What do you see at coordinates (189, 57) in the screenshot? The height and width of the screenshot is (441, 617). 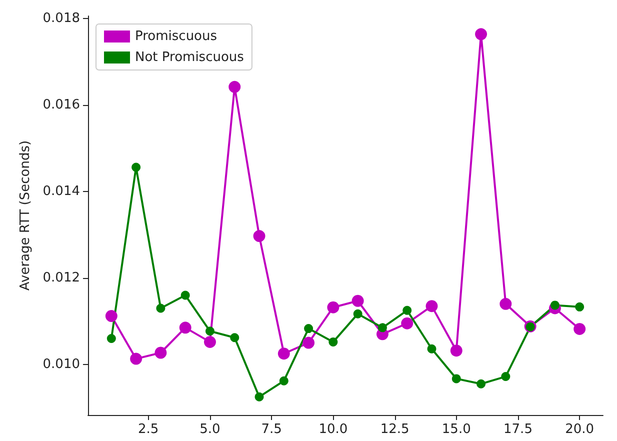 I see `legend-label: Not Promiscuous` at bounding box center [189, 57].